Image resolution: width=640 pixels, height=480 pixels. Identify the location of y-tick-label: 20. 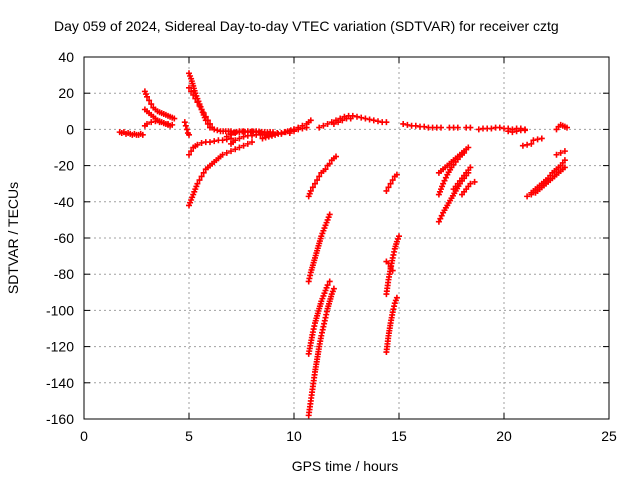
(66, 93).